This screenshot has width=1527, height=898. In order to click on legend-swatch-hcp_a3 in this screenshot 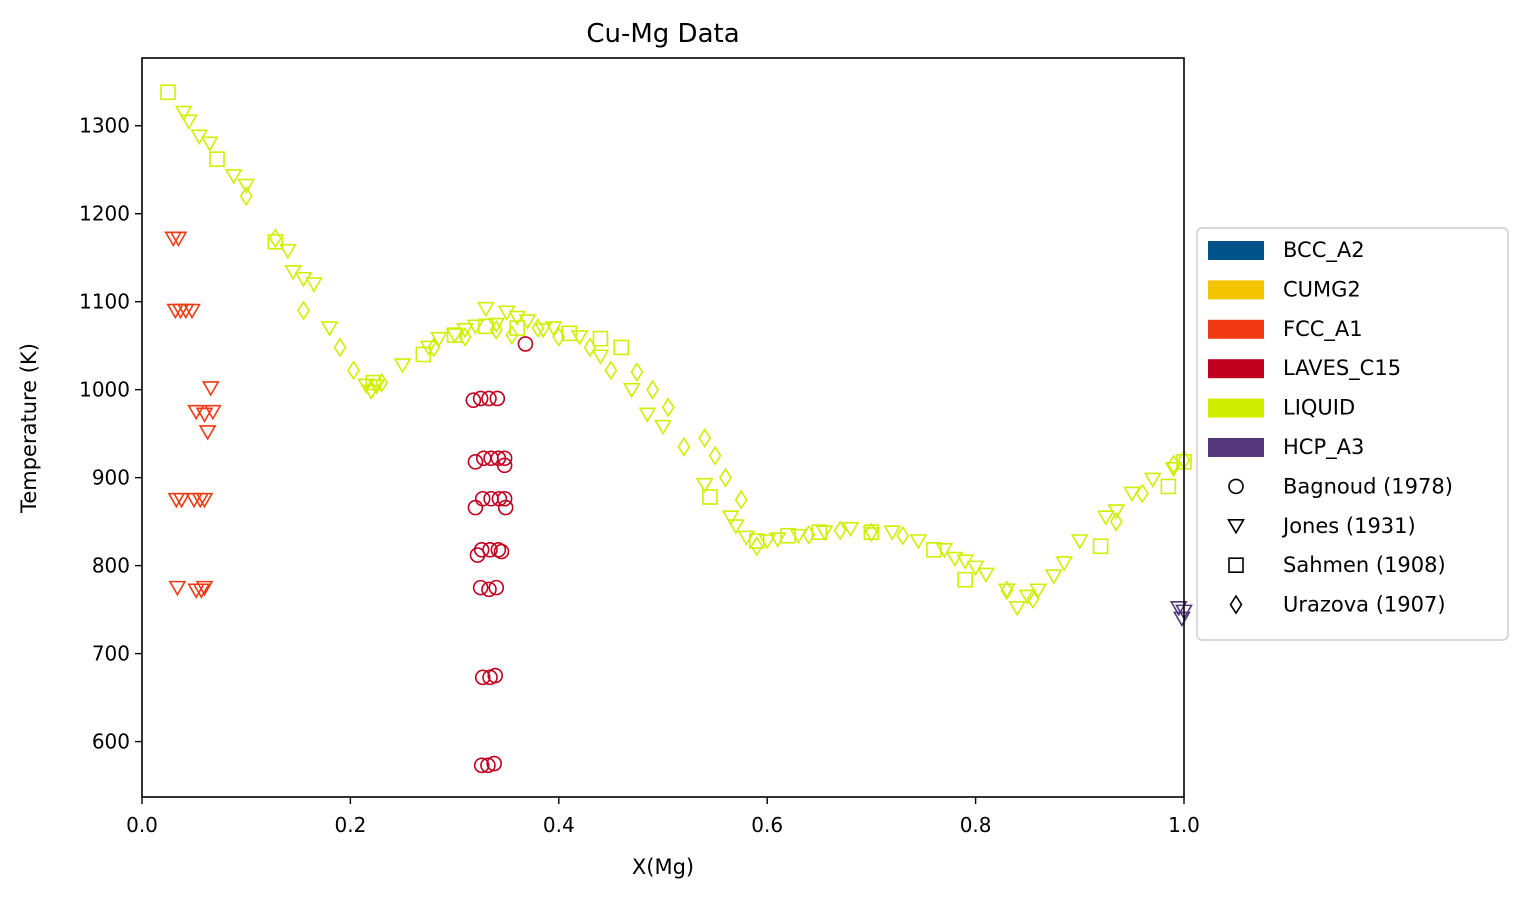, I will do `click(1236, 447)`.